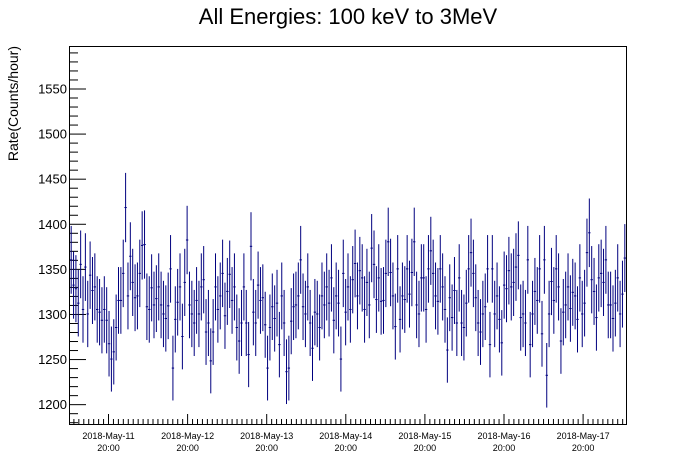  I want to click on y-axis: 1200 1250 1300 1350 1400 1450 1500 1550, so click(62, 238).